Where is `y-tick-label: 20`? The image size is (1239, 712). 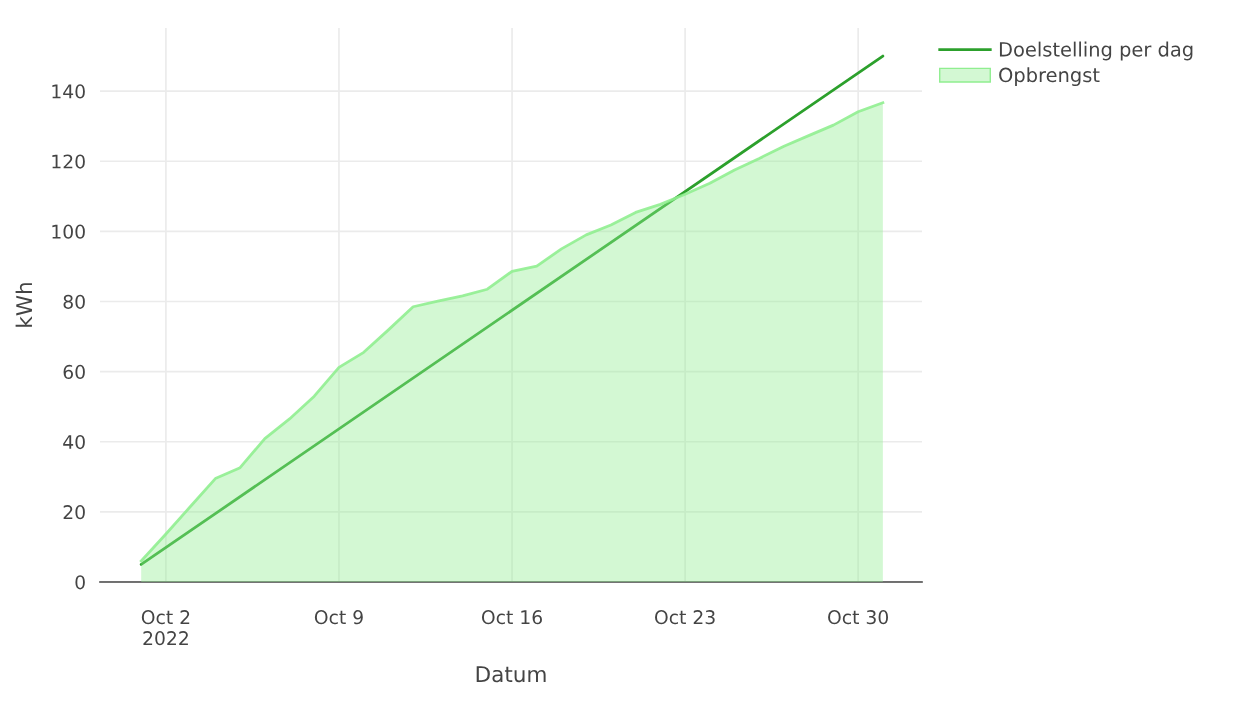
y-tick-label: 20 is located at coordinates (74, 512).